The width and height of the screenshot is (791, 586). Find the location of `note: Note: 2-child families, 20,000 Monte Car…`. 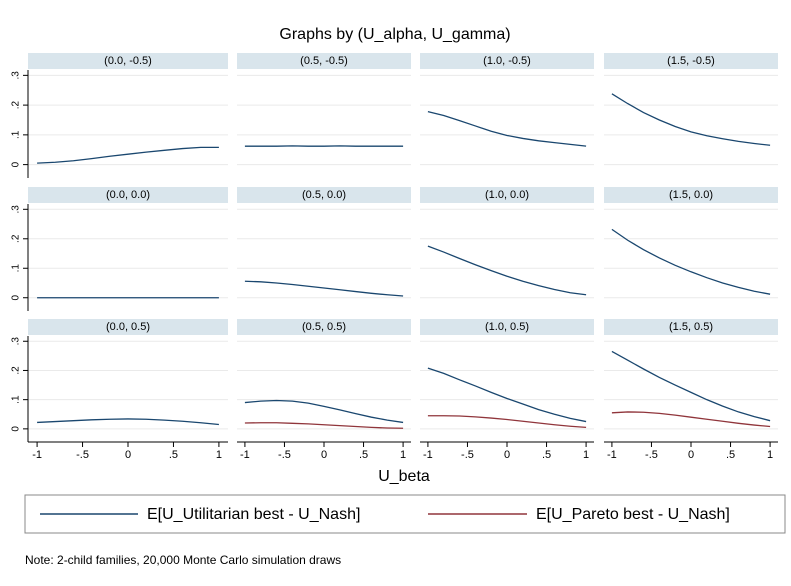

note: Note: 2-child families, 20,000 Monte Car… is located at coordinates (183, 560).